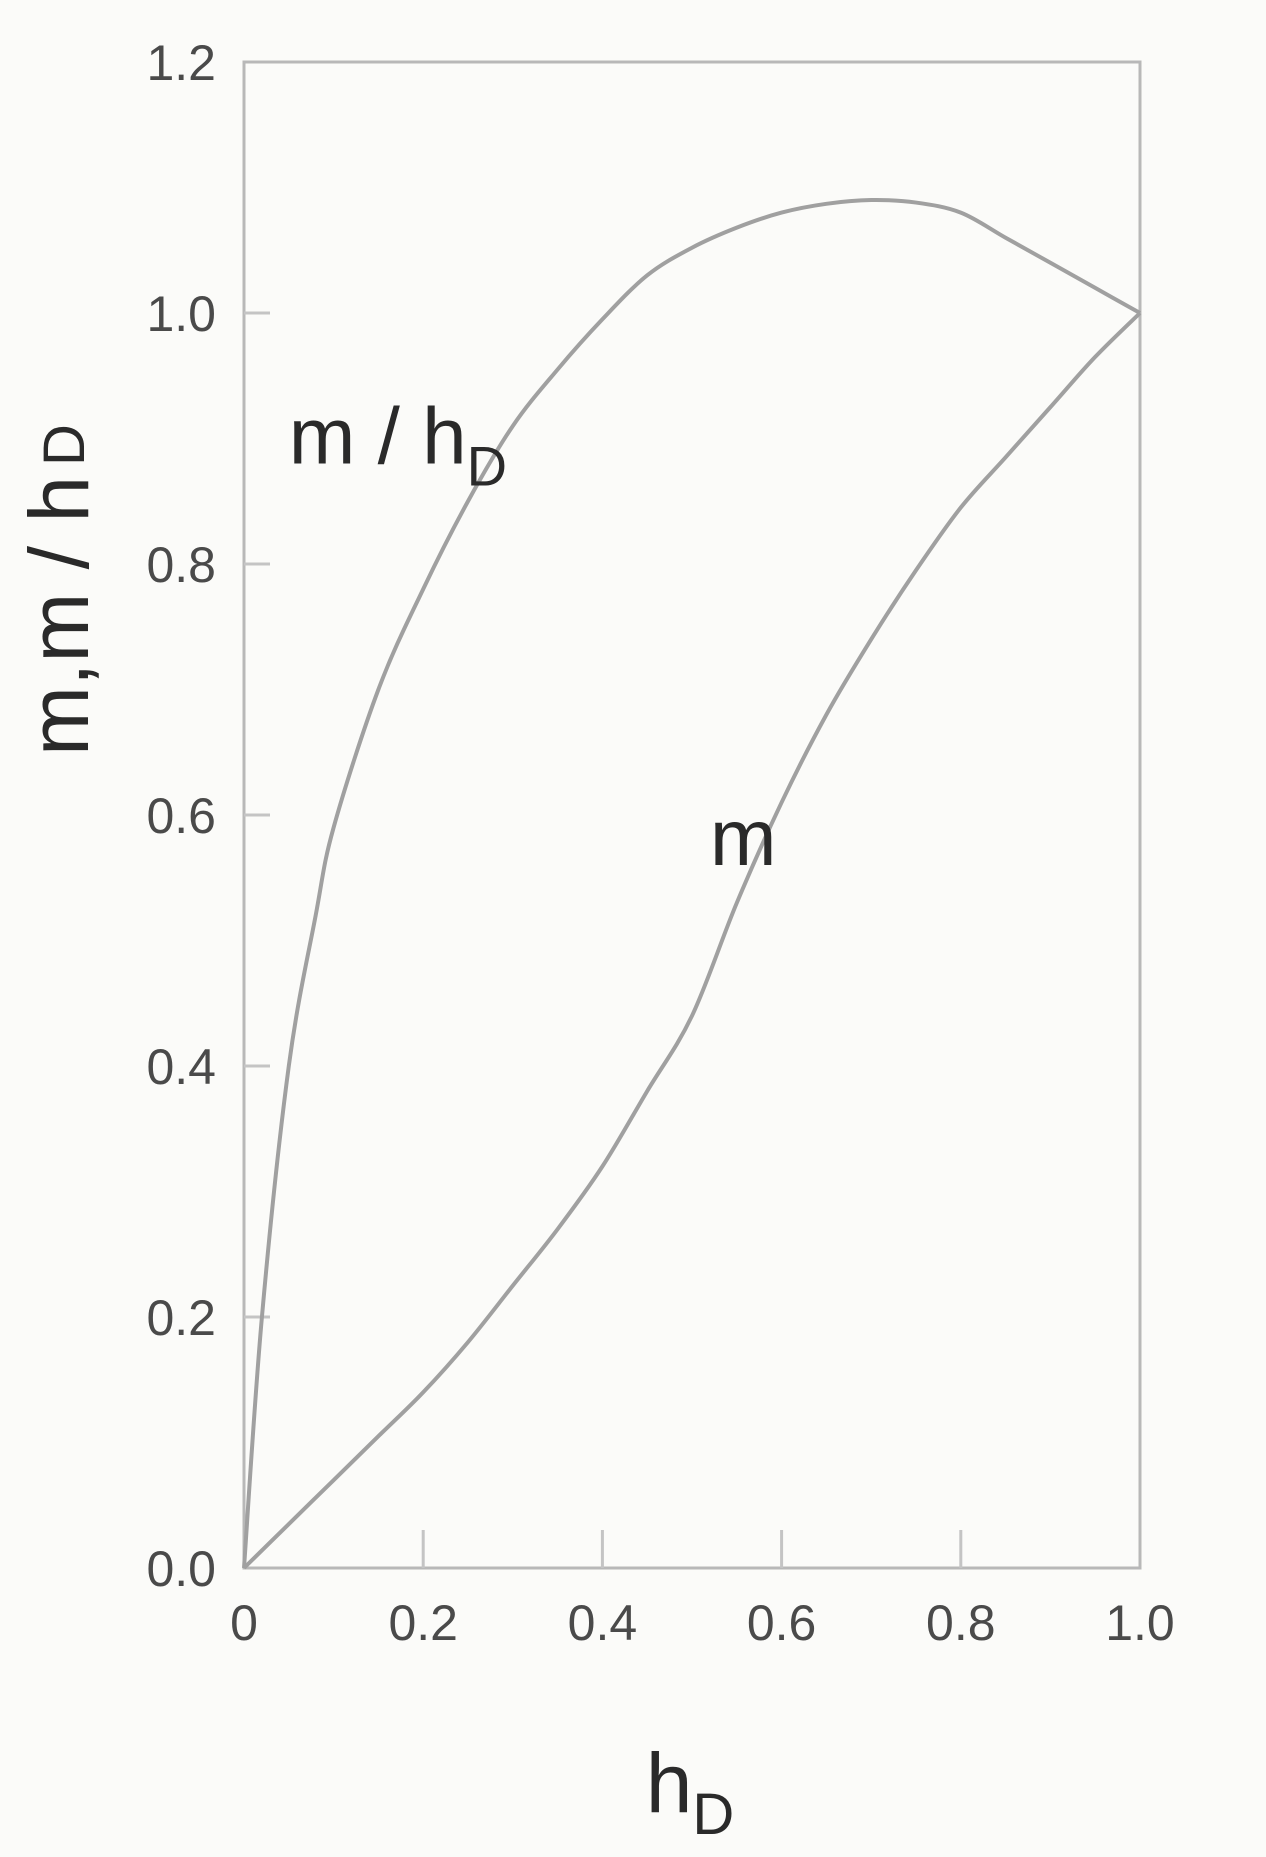 This screenshot has width=1266, height=1857. I want to click on x-tick-label: 1.0, so click(1140, 1623).